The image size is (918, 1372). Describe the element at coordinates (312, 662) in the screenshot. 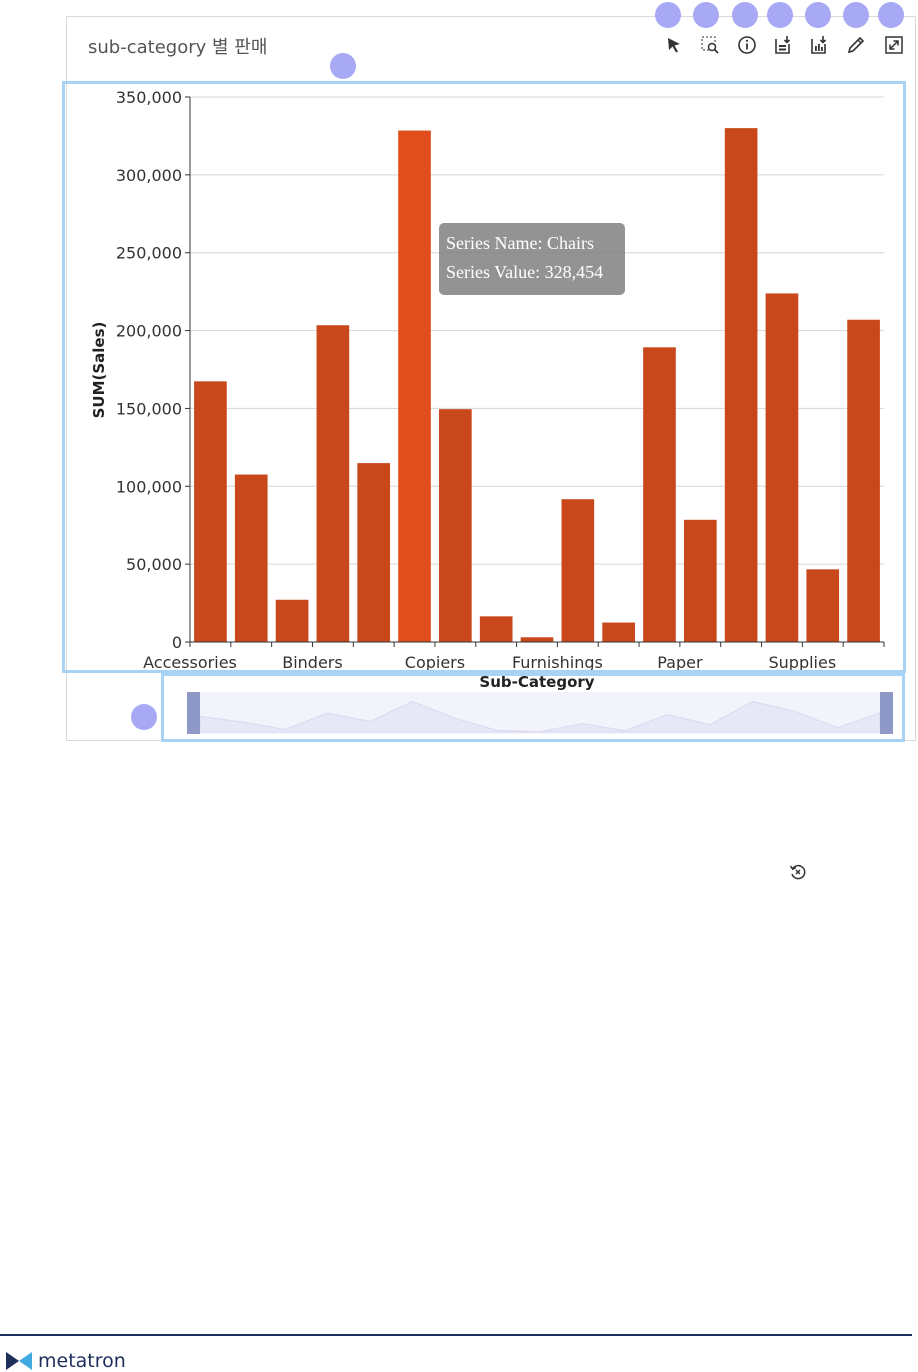

I see `x-tick-label: Binders` at that location.